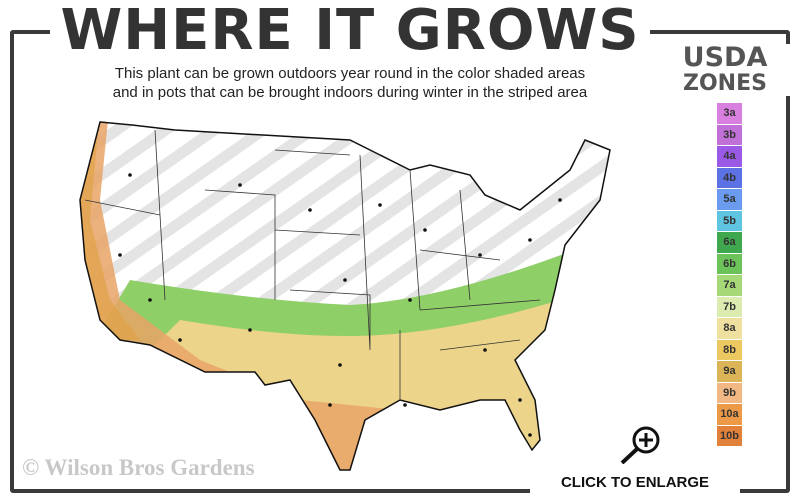  Describe the element at coordinates (729, 177) in the screenshot. I see `legend-zone-4b: 4b` at that location.